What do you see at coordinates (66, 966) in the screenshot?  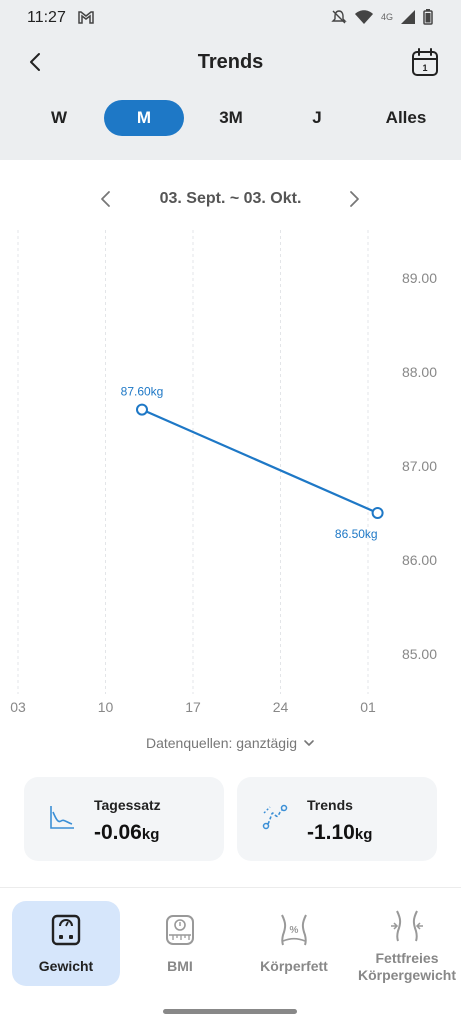 I see `nav-label: Gewicht` at bounding box center [66, 966].